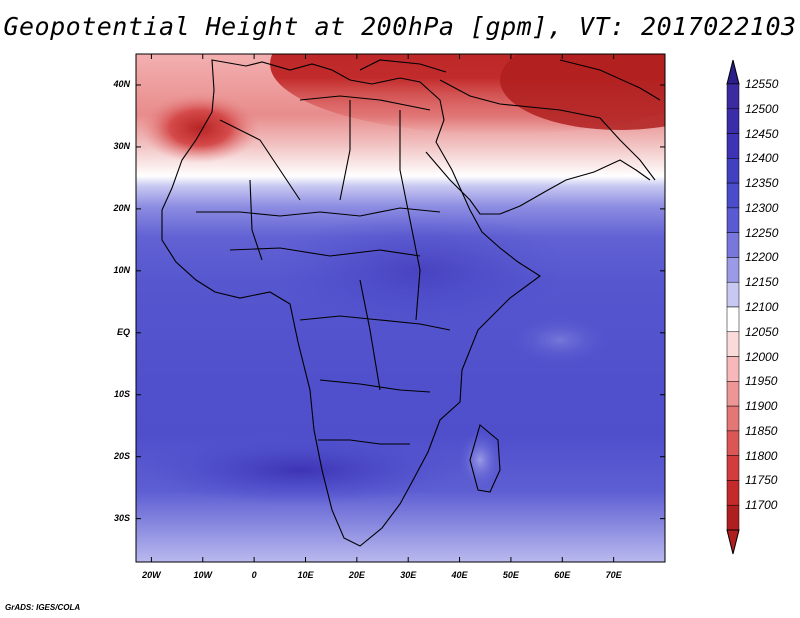  I want to click on colorbar-label: 12050, so click(762, 331).